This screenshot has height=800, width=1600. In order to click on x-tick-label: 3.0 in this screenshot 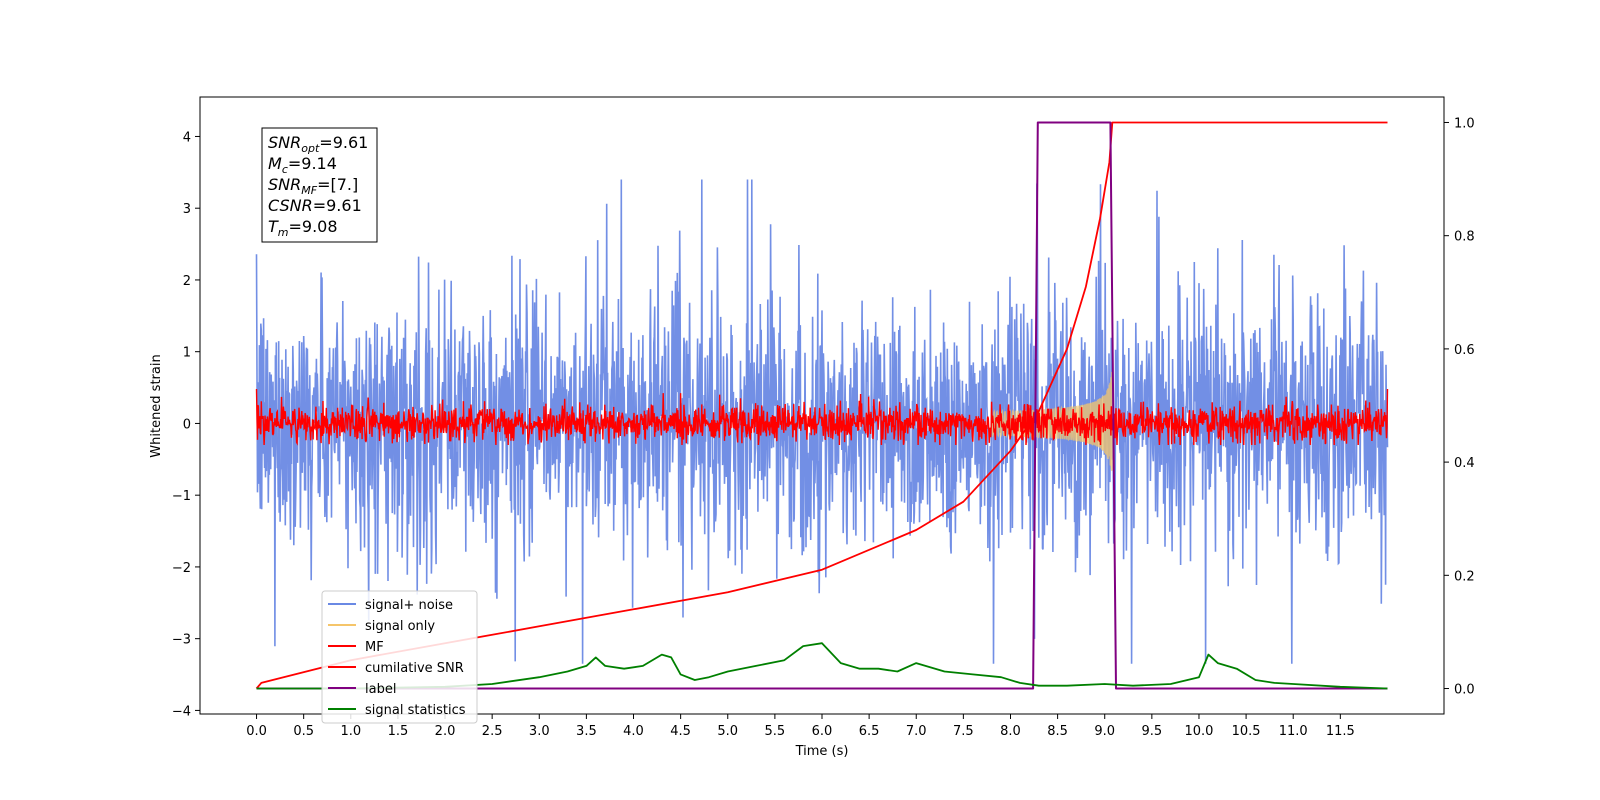, I will do `click(539, 731)`.